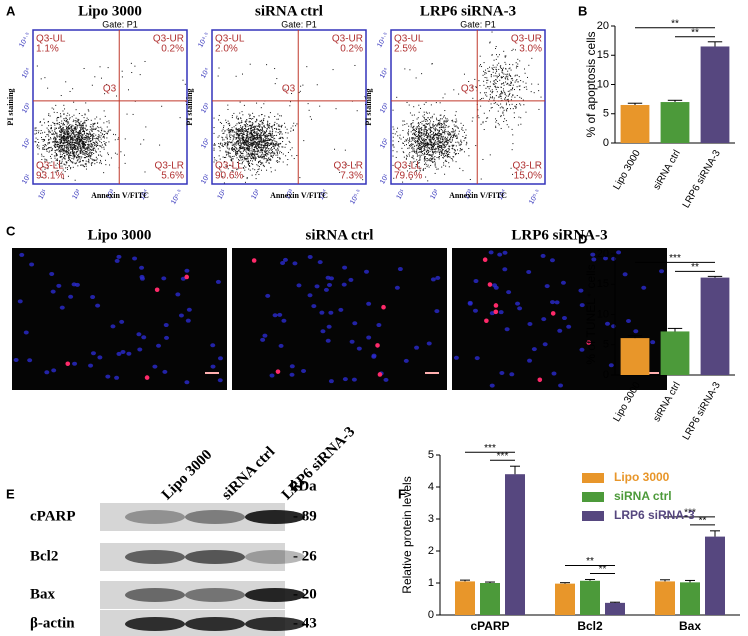 This screenshot has height=636, width=748. What do you see at coordinates (169, 166) in the screenshot?
I see `quadrant-name: Q3-LR` at bounding box center [169, 166].